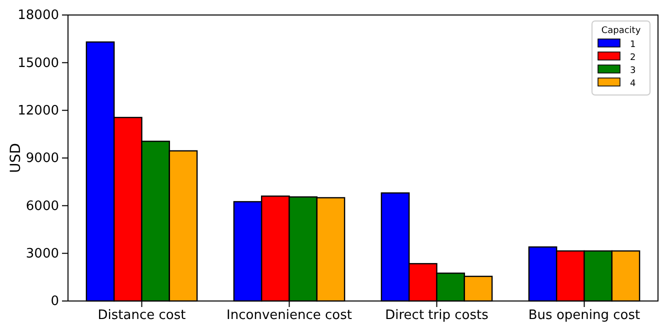 Image resolution: width=664 pixels, height=332 pixels. What do you see at coordinates (633, 71) in the screenshot?
I see `legend-label: 3` at bounding box center [633, 71].